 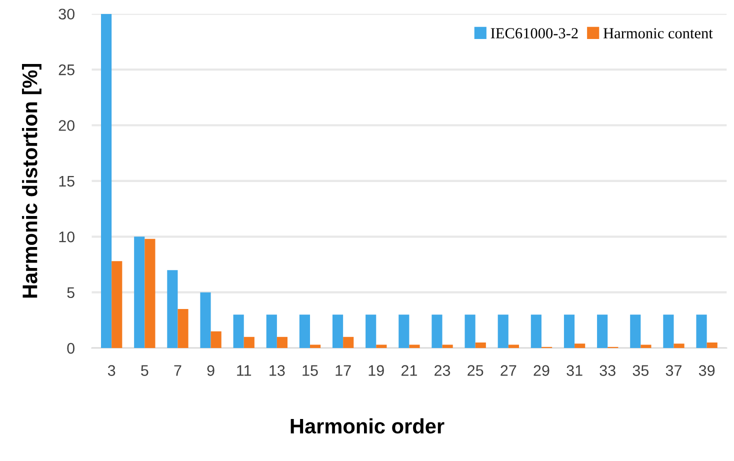 I want to click on x-tick-label: 37, so click(x=674, y=370).